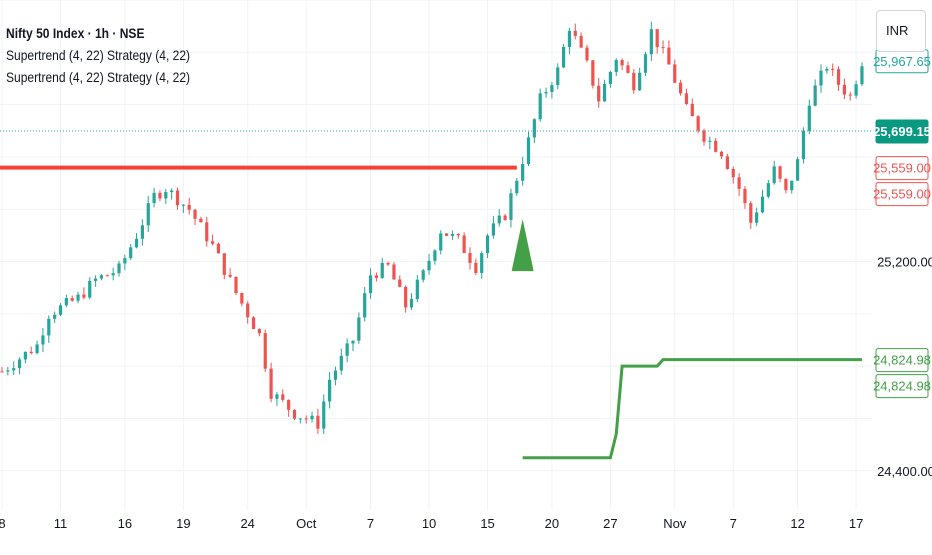 The width and height of the screenshot is (932, 555). What do you see at coordinates (183, 523) in the screenshot?
I see `x-tick-label: 19` at bounding box center [183, 523].